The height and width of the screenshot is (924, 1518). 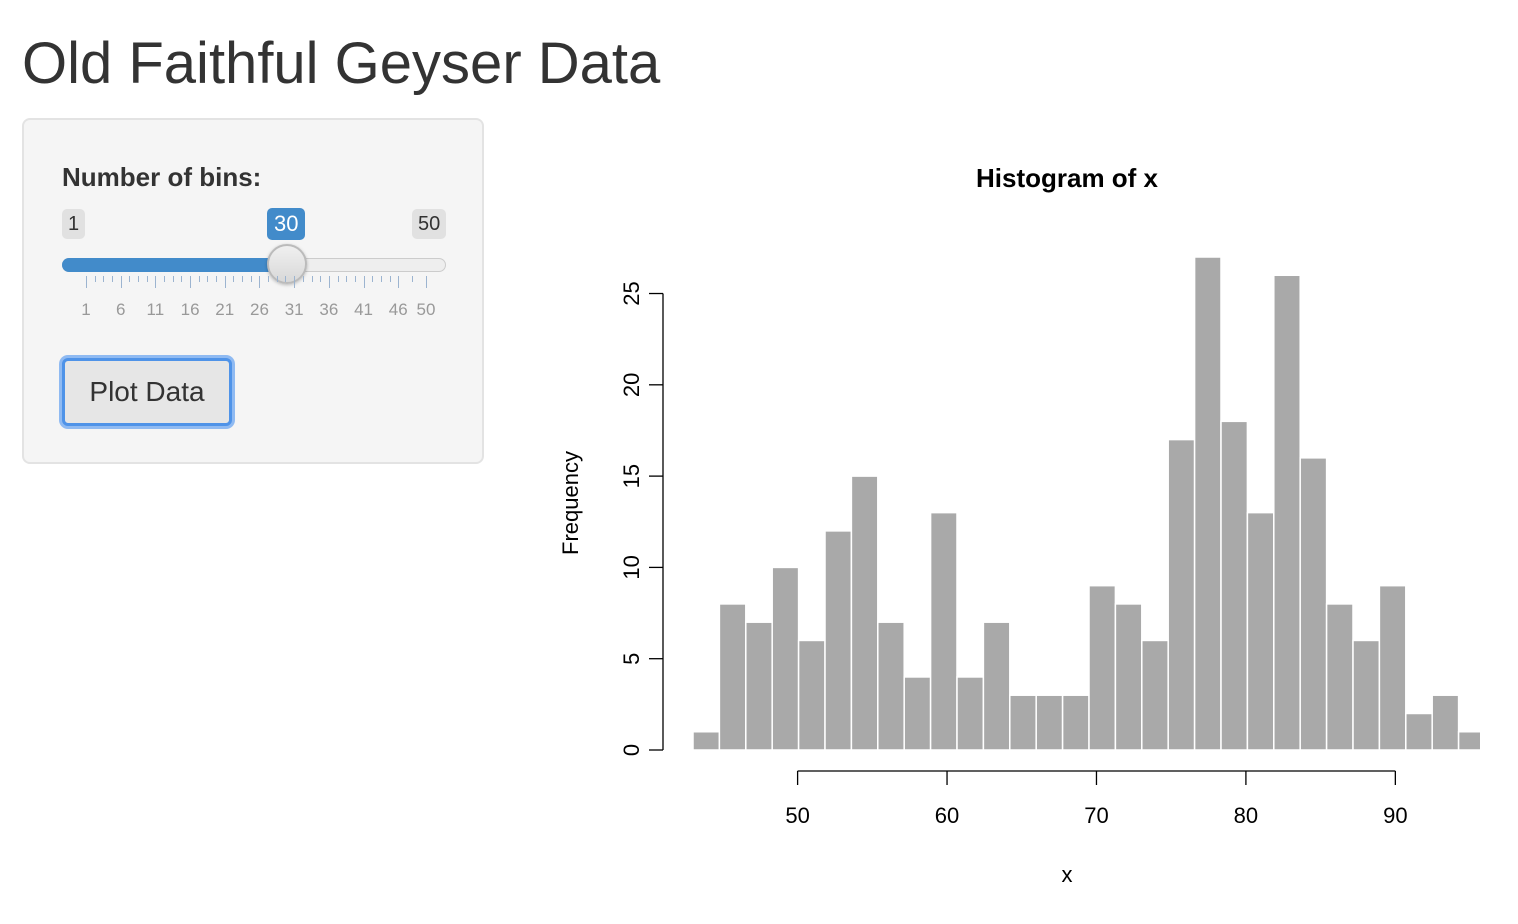 What do you see at coordinates (631, 750) in the screenshot?
I see `y-tick-label: 0` at bounding box center [631, 750].